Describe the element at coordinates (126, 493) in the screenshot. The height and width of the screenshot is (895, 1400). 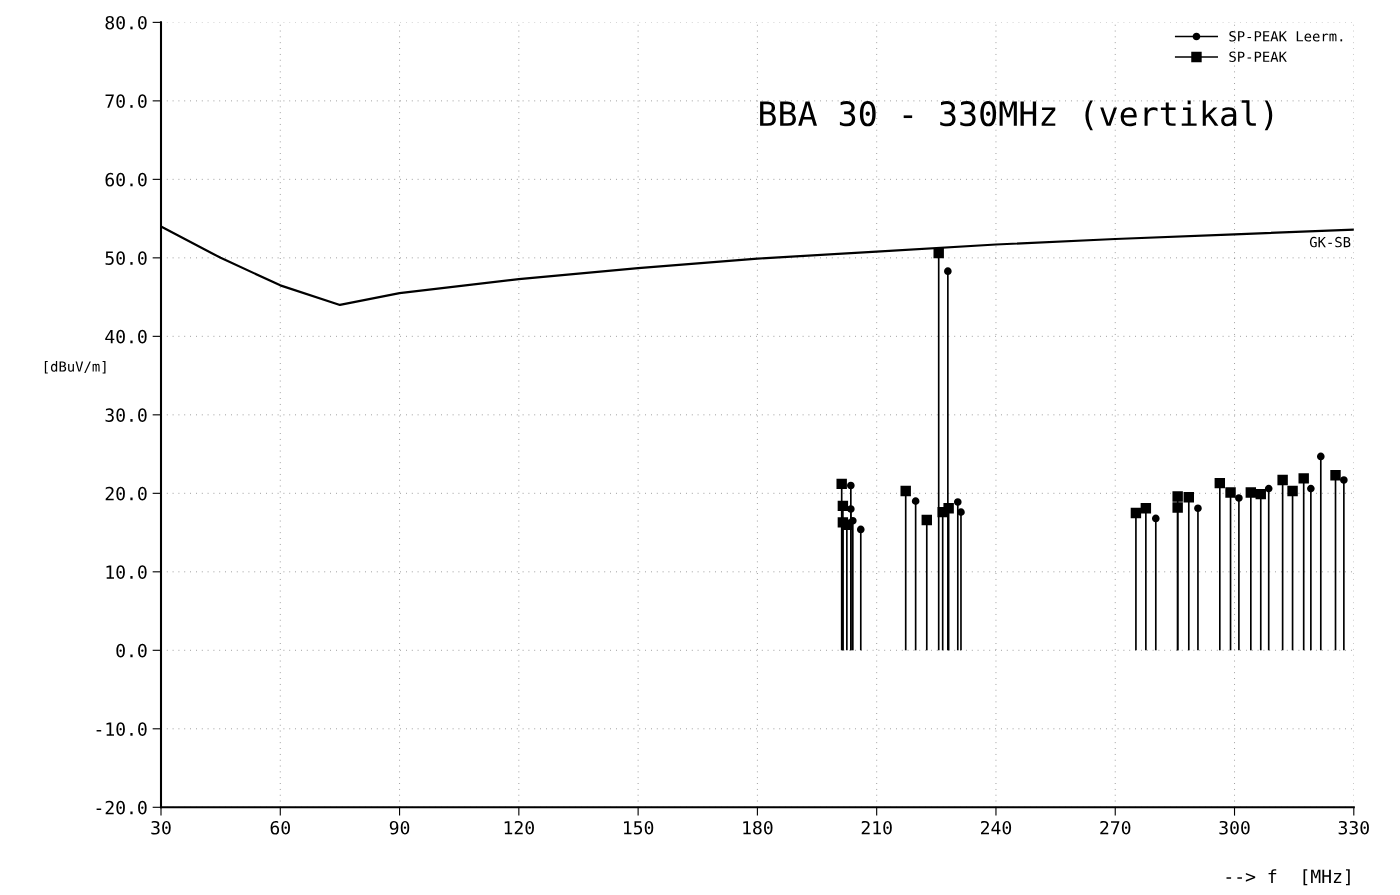
I see `y-tick-label: 20.0` at that location.